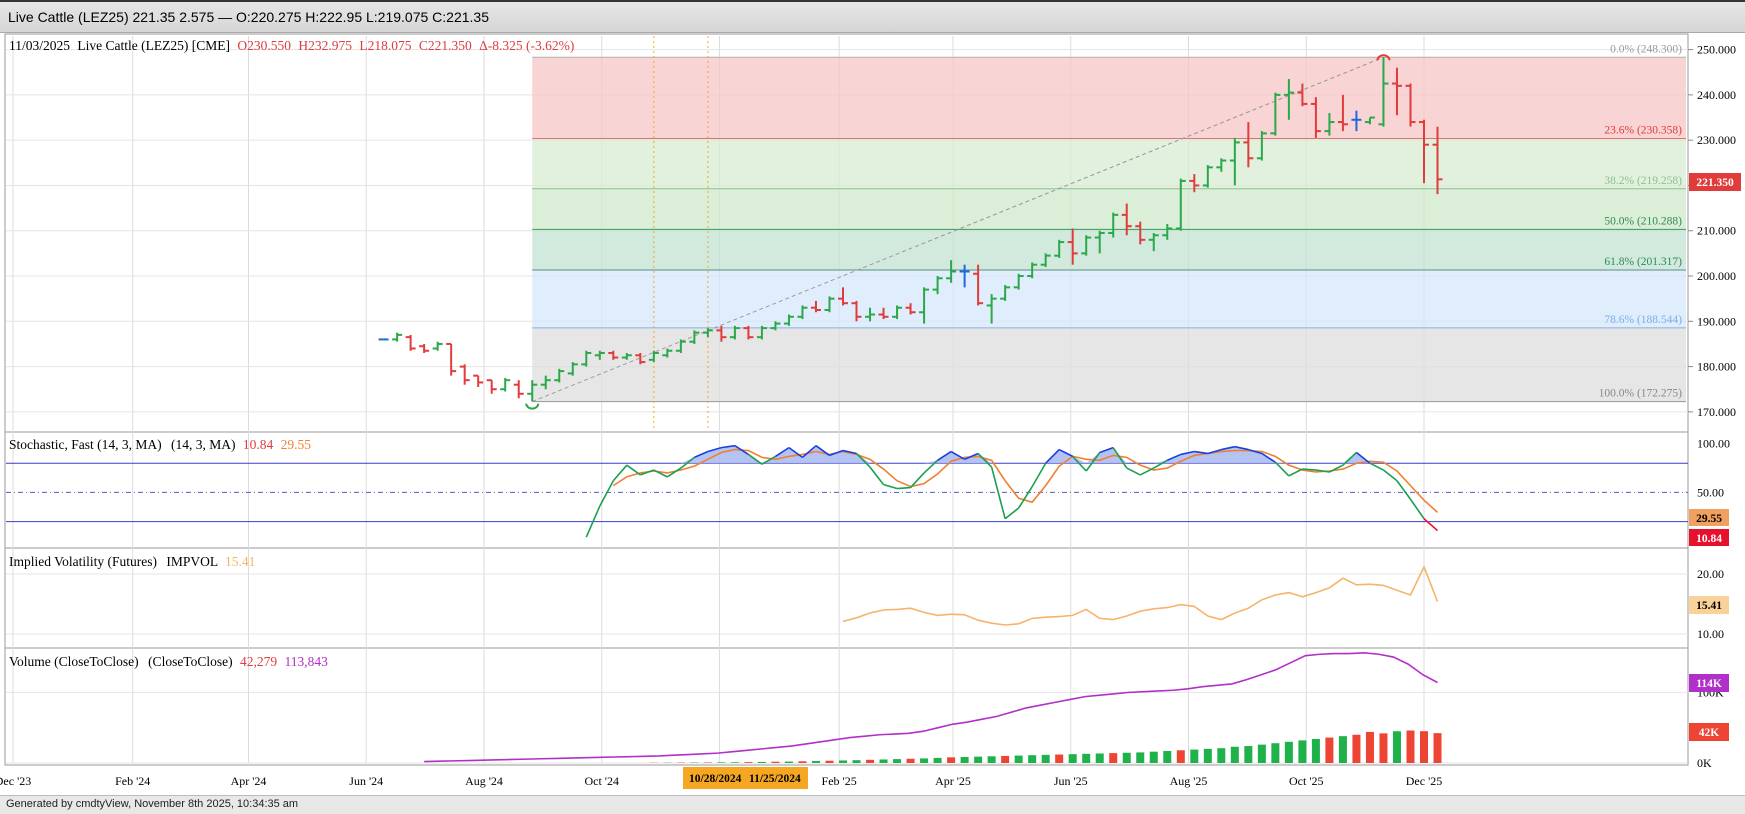 The image size is (1745, 814). Describe the element at coordinates (1643, 181) in the screenshot. I see `fib-level-label: 38.2% (219.258)` at that location.